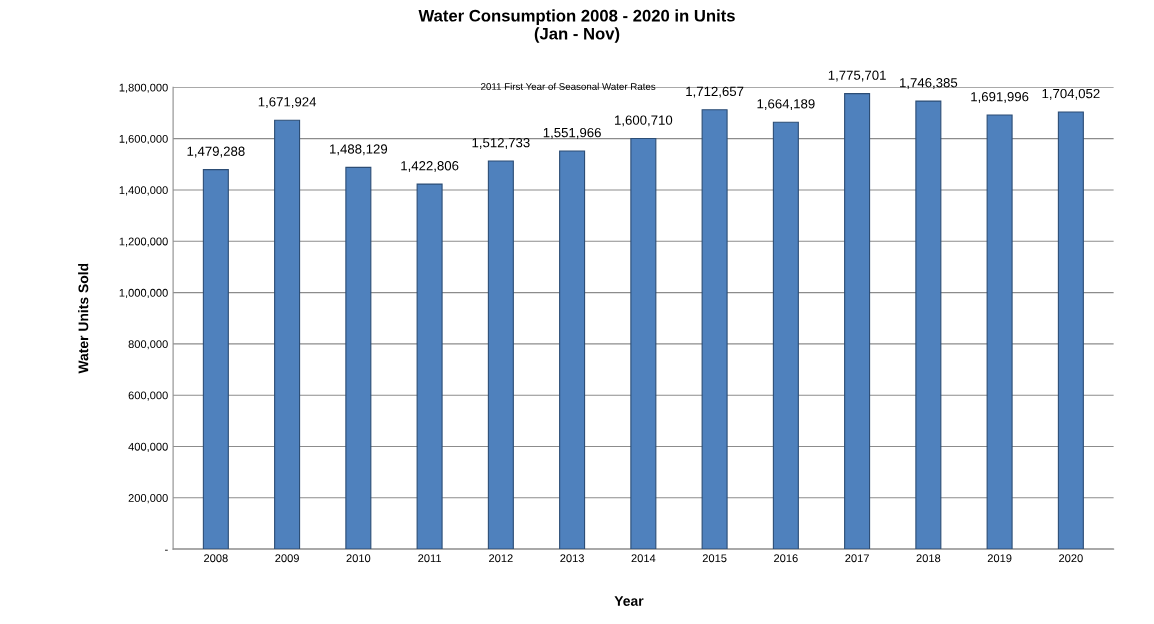 Image resolution: width=1154 pixels, height=624 pixels. Describe the element at coordinates (1071, 94) in the screenshot. I see `data-label: 1,704,052` at that location.